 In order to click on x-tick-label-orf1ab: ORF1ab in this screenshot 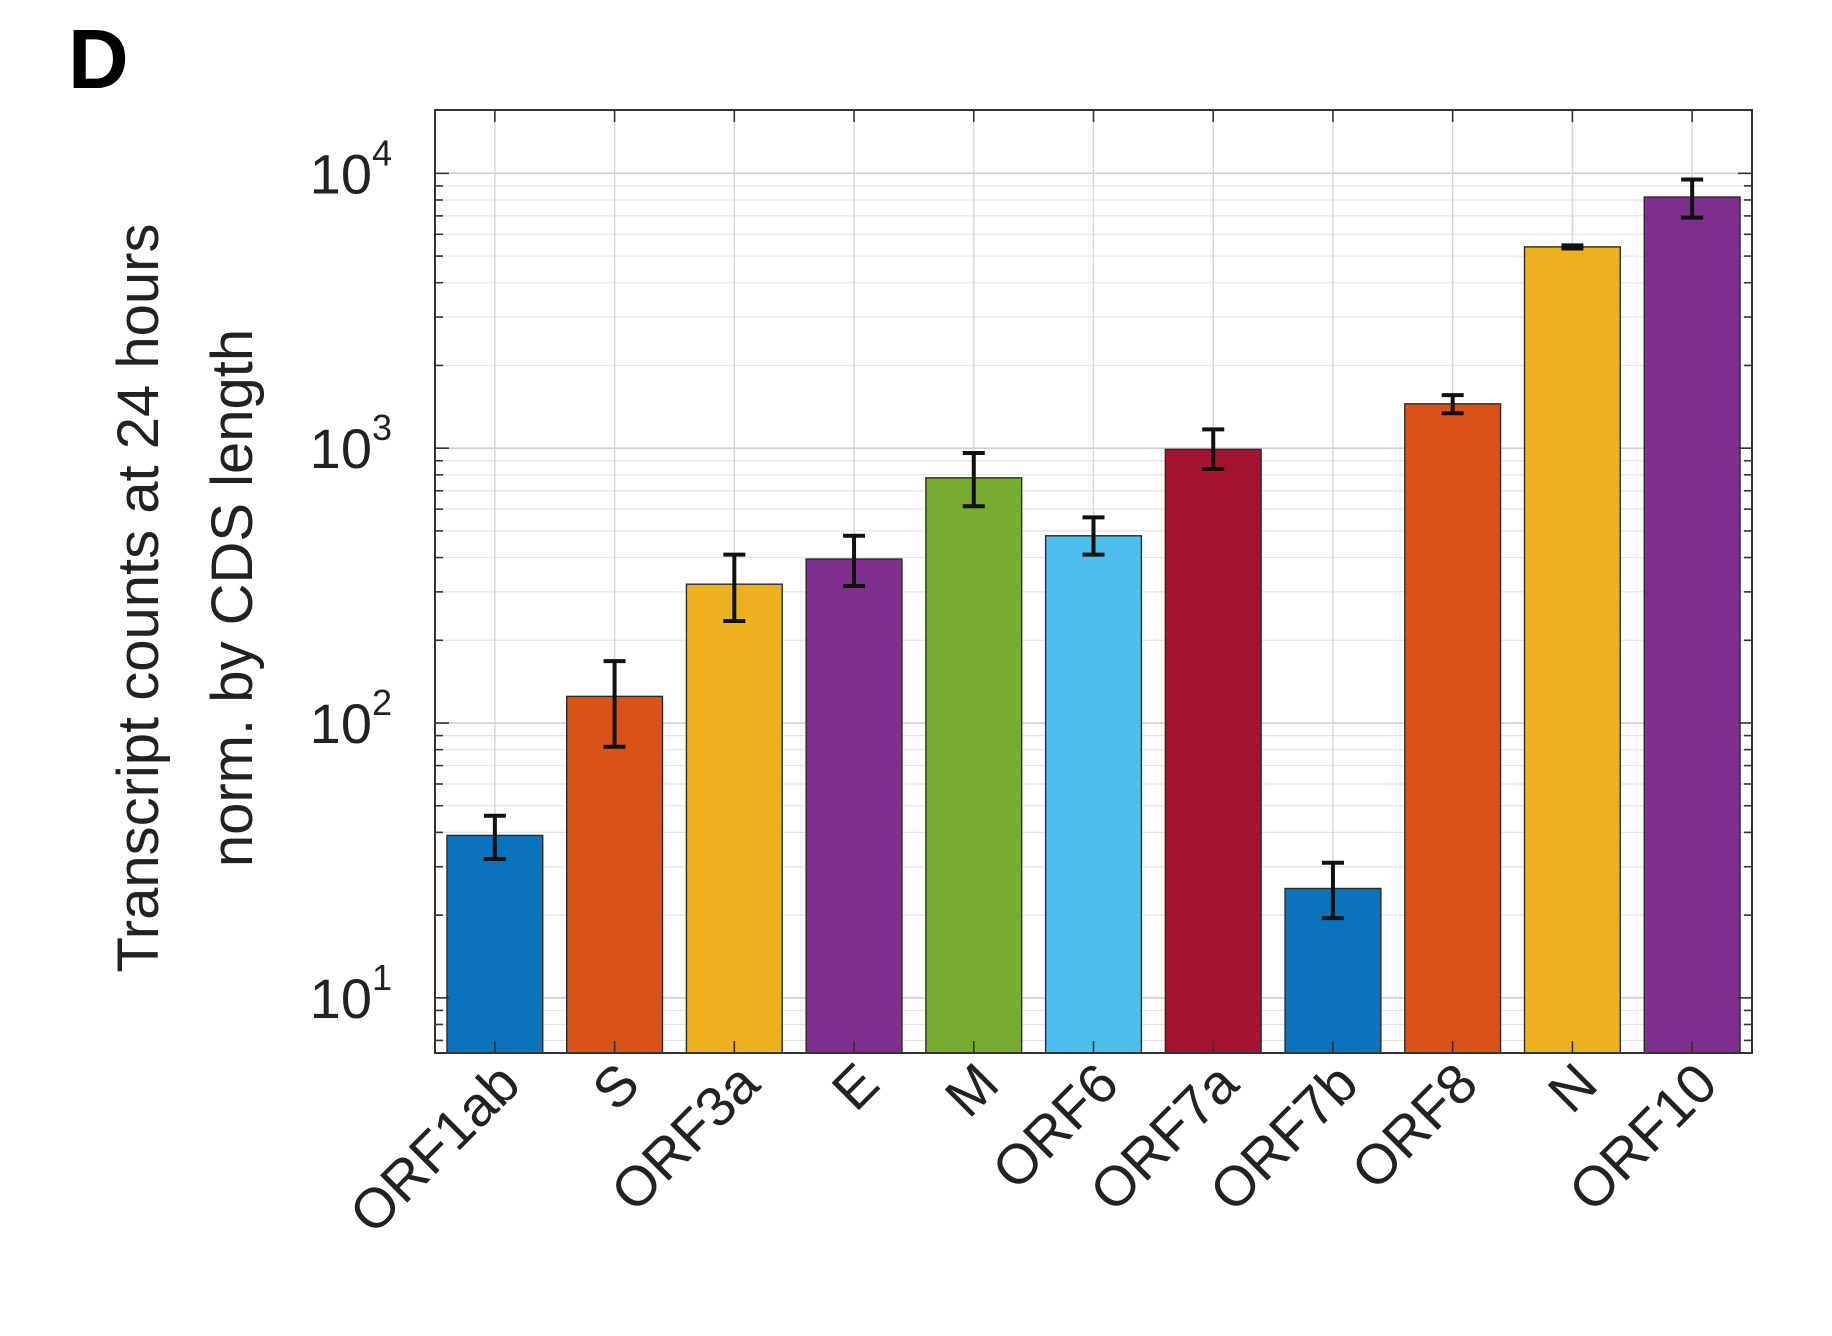, I will do `click(434, 1148)`.